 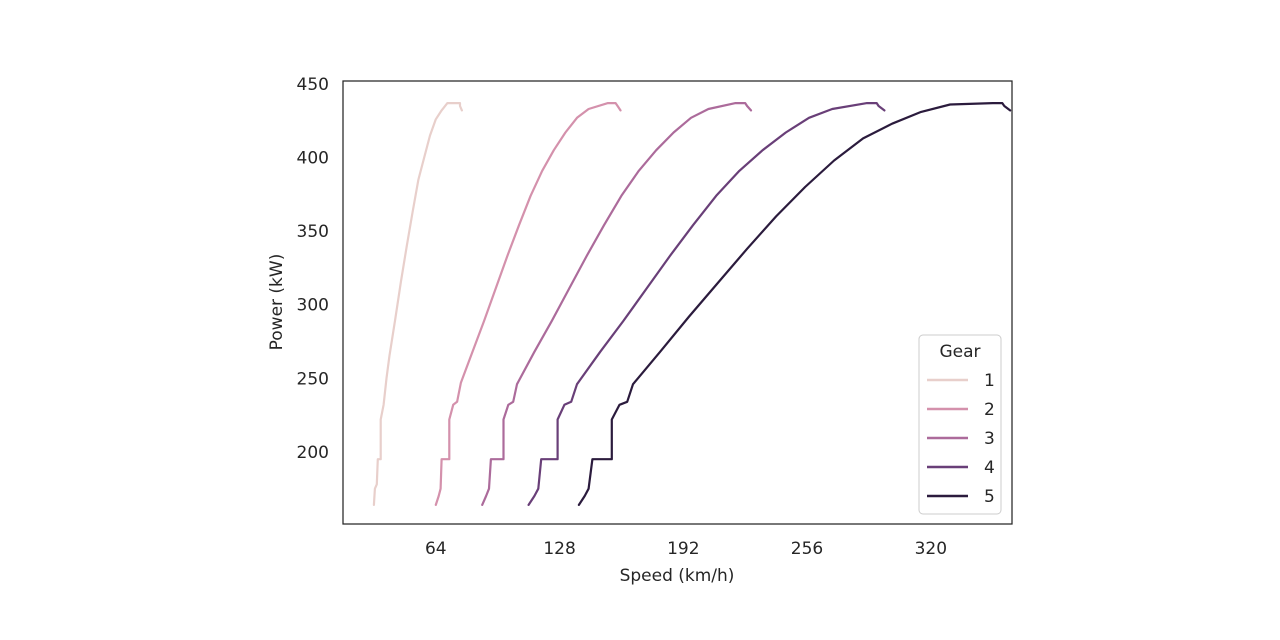 I want to click on x-axis-ticks: 64 128 192 256 320, so click(x=686, y=549).